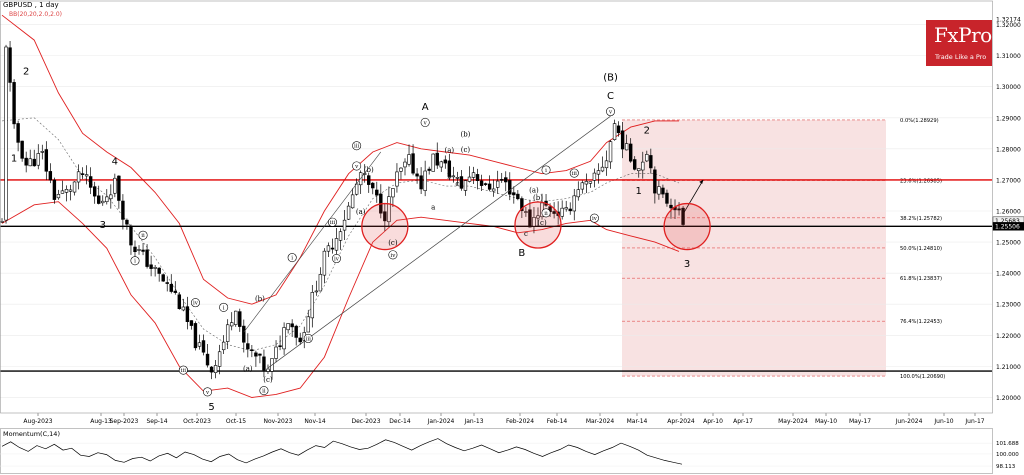 The height and width of the screenshot is (475, 1024). I want to click on fxpro-logo: FxPro Trade Like a Pro, so click(959, 43).